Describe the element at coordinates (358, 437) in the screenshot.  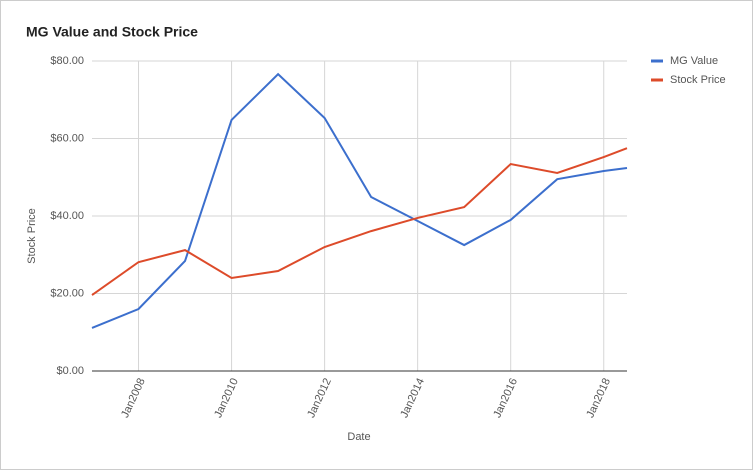
I see `x-axis-label: Date` at that location.